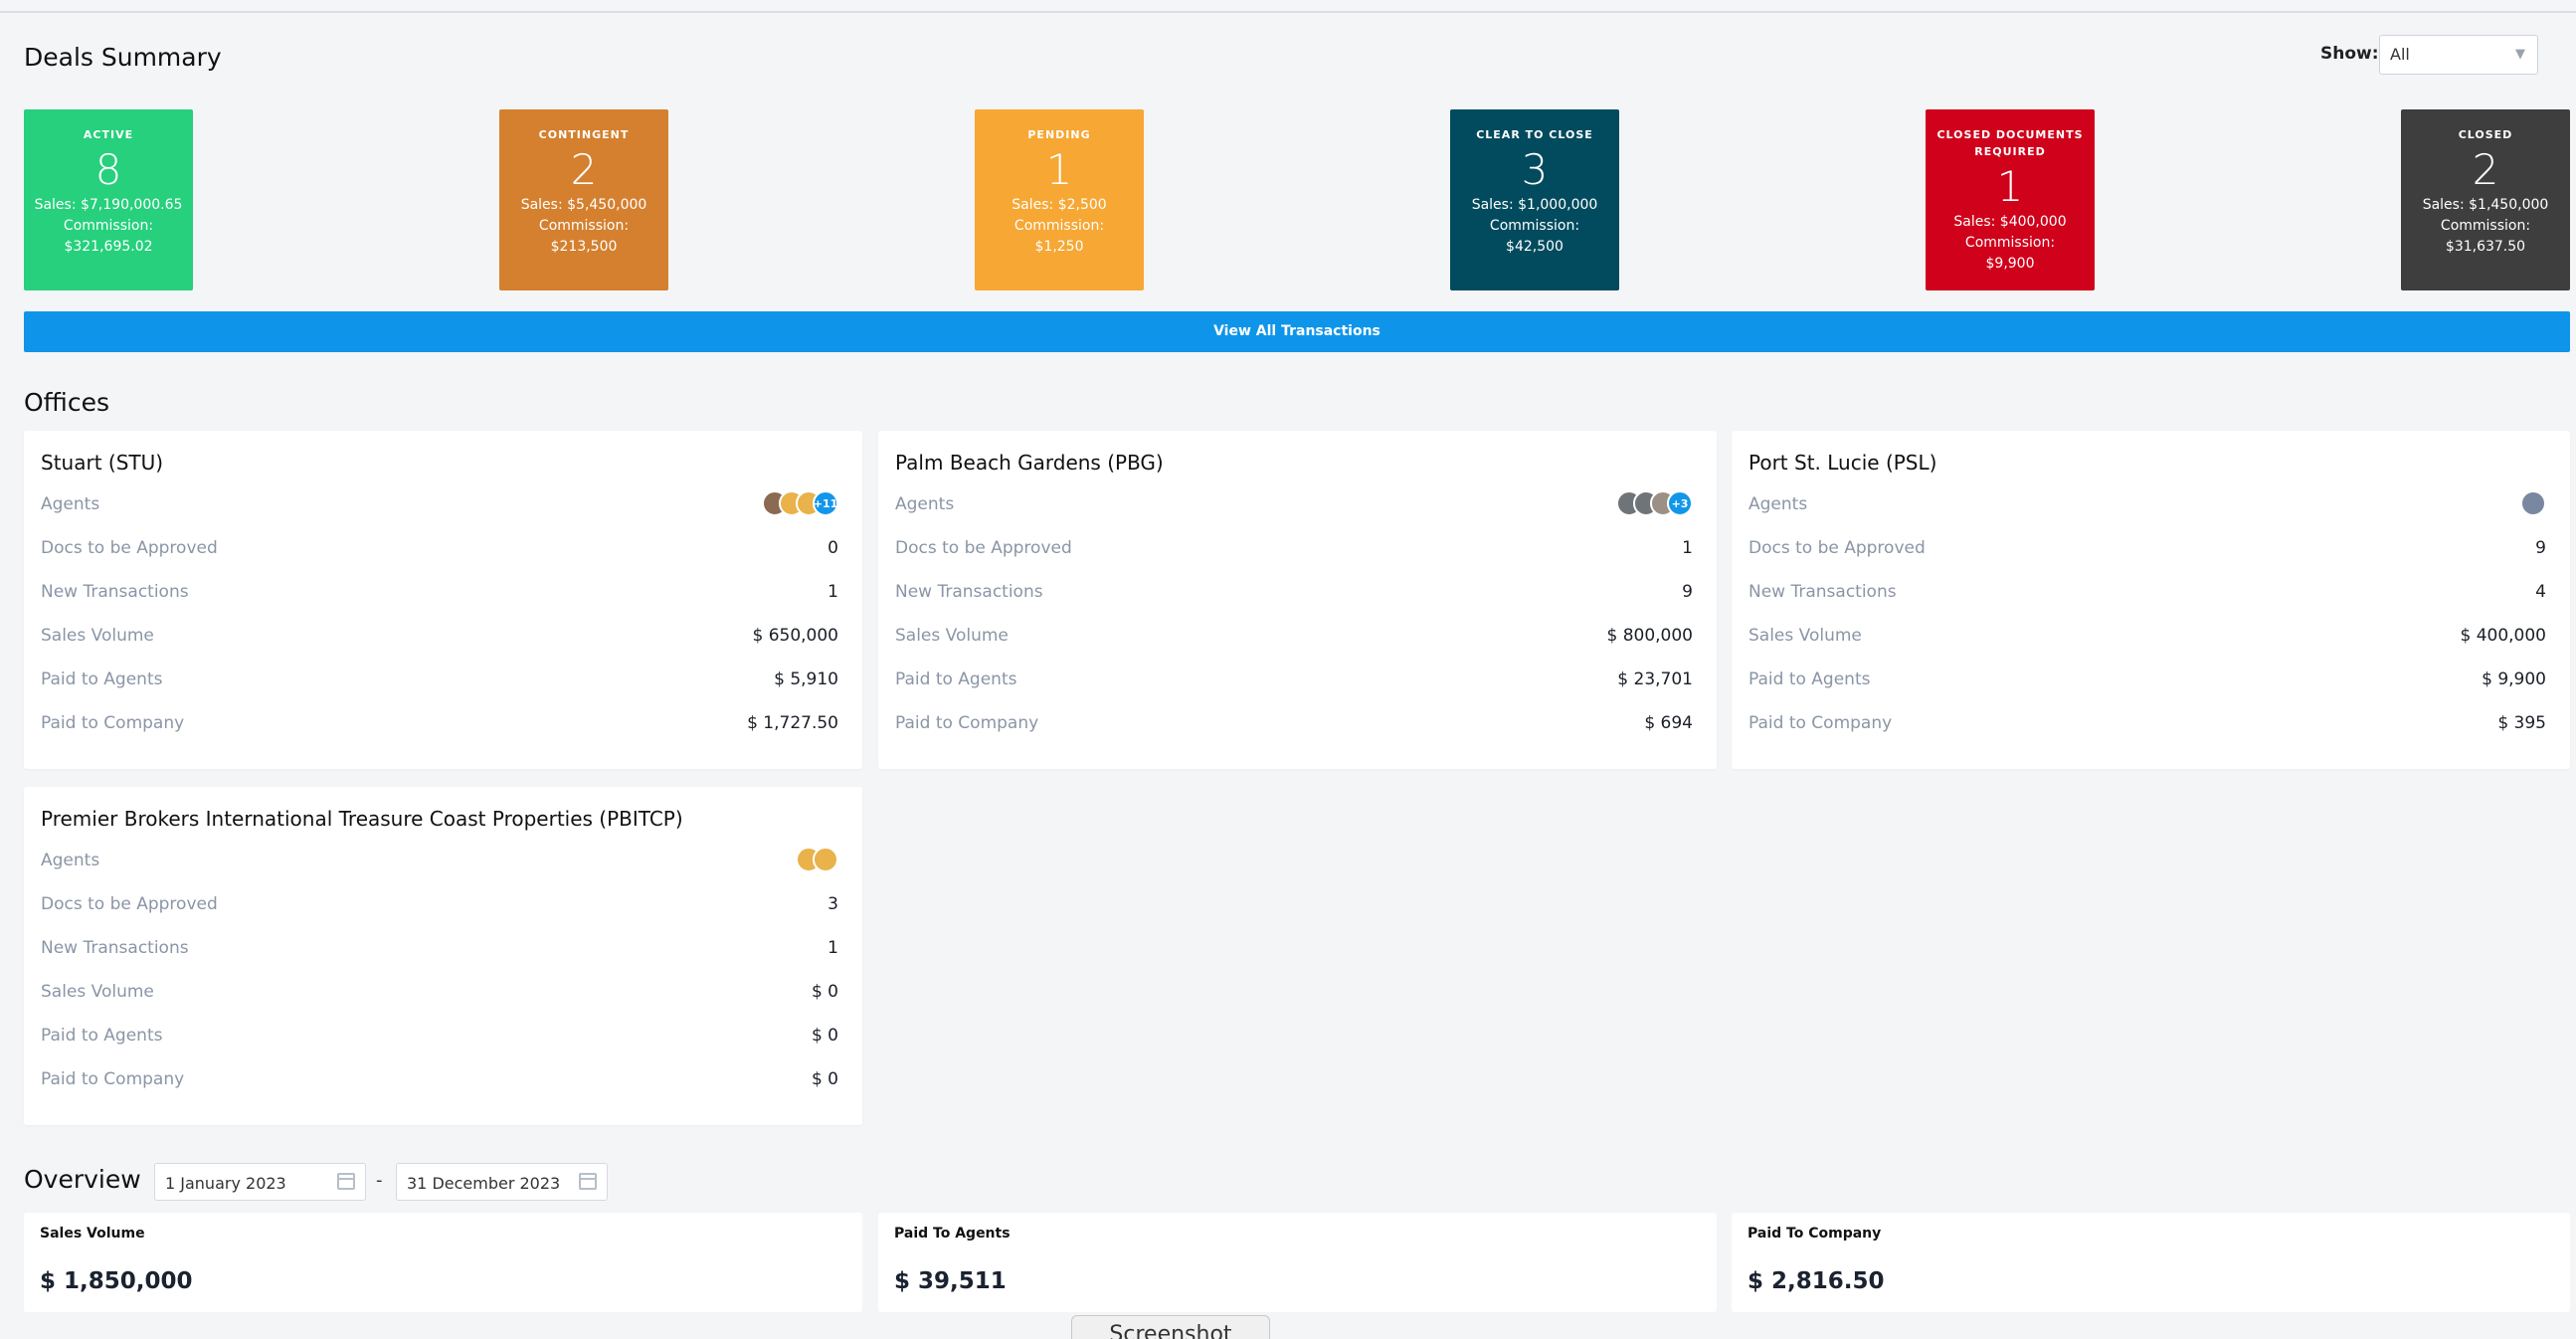 The height and width of the screenshot is (1339, 2576). Describe the element at coordinates (1059, 134) in the screenshot. I see `deal-card-label: PENDING` at that location.